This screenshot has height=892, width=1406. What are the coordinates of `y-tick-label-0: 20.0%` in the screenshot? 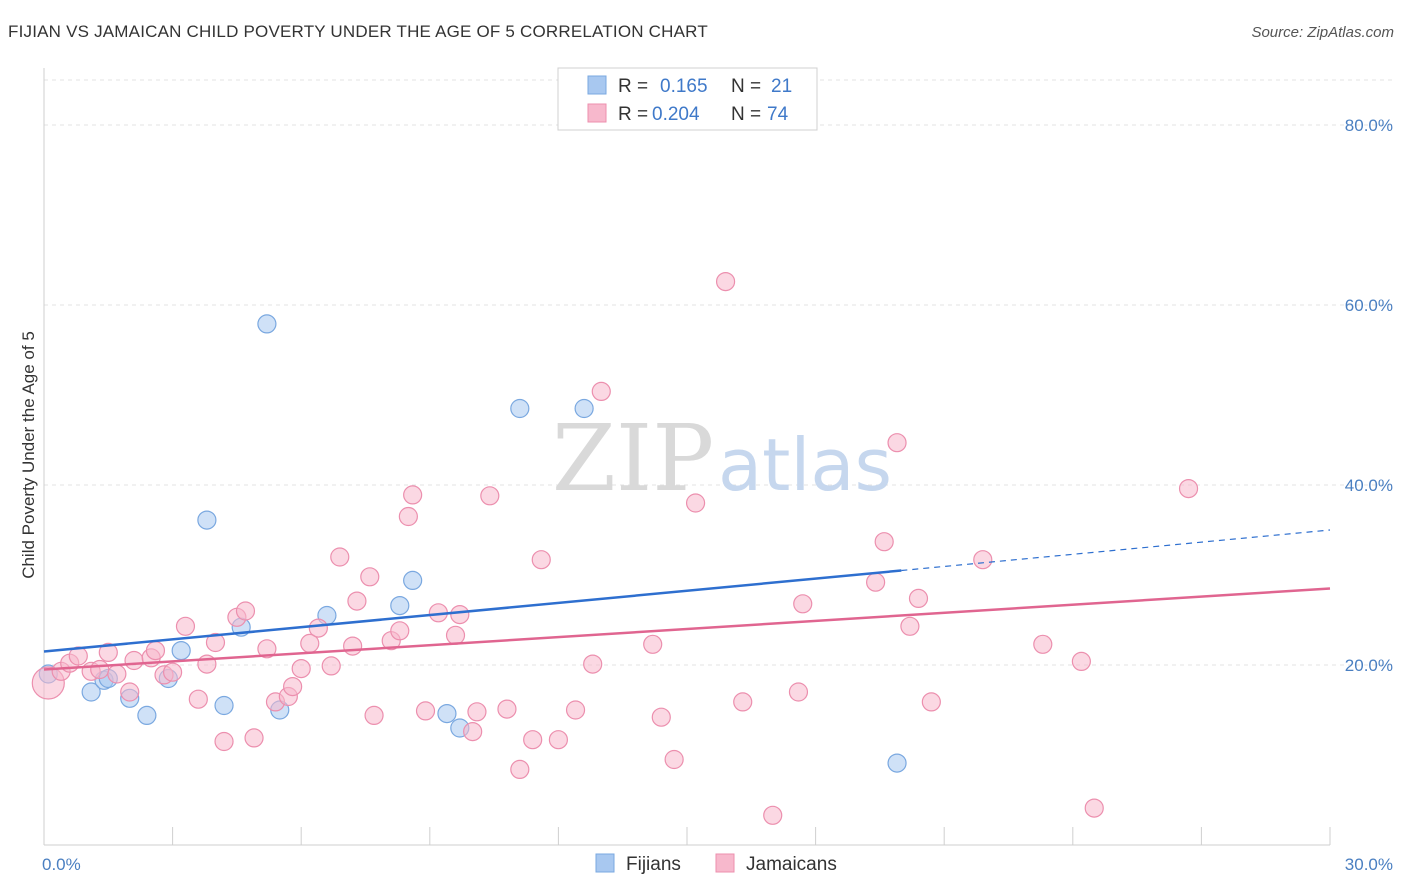 It's located at (1369, 665).